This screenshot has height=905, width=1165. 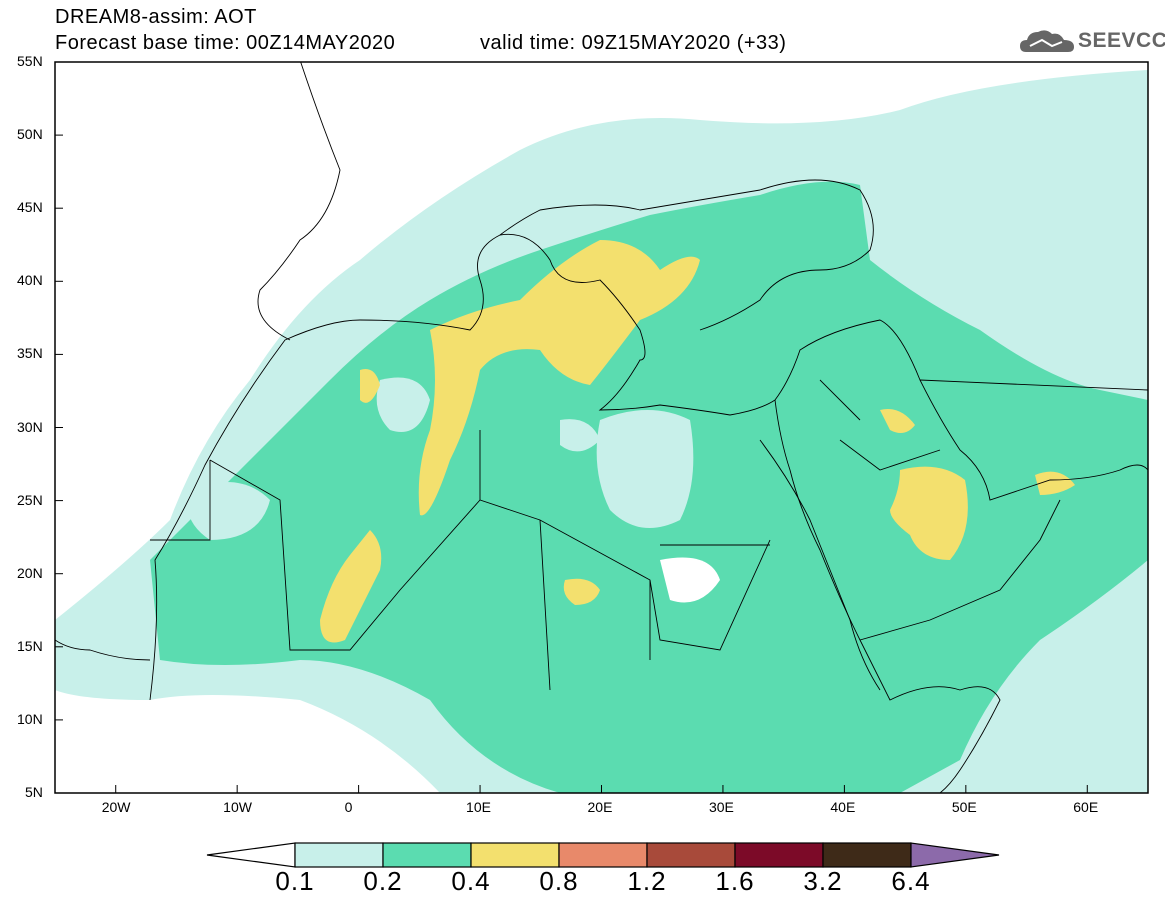 What do you see at coordinates (721, 807) in the screenshot?
I see `lon-tick-label: 30E` at bounding box center [721, 807].